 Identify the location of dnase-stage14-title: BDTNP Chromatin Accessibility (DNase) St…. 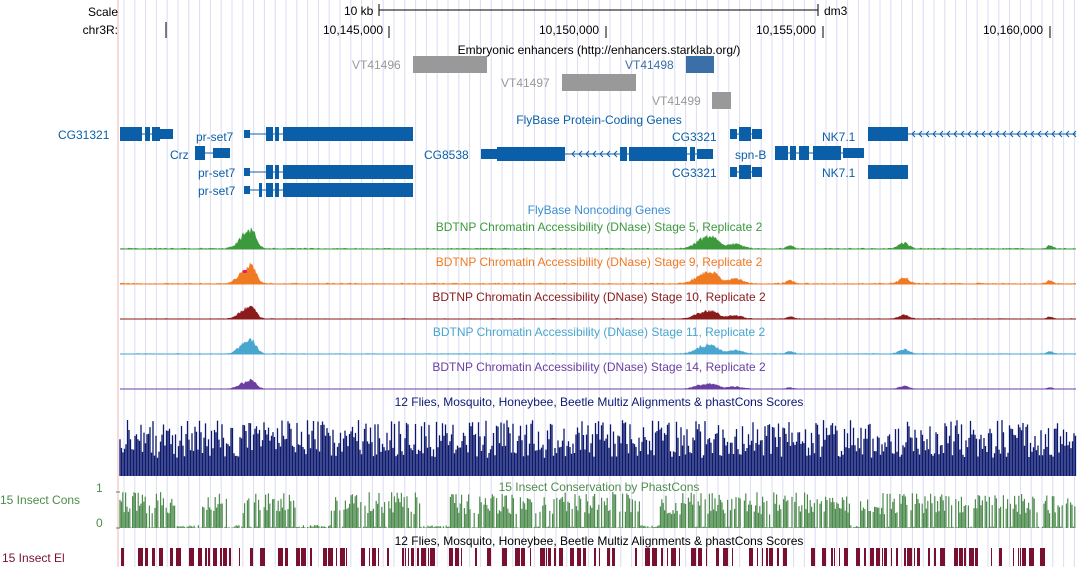
(599, 367).